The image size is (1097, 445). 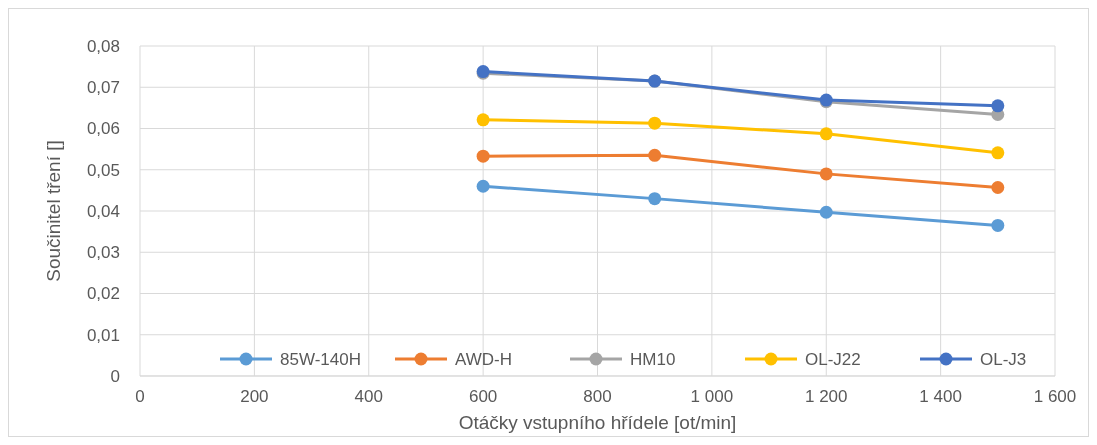 I want to click on x-tick-label: 1 000, so click(x=712, y=396).